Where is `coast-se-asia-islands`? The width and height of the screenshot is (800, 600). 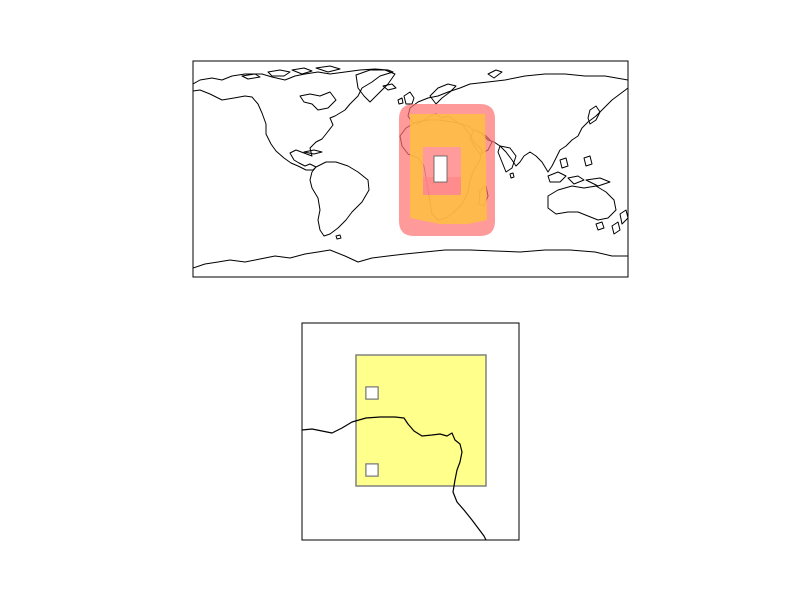
coast-se-asia-islands is located at coordinates (579, 171).